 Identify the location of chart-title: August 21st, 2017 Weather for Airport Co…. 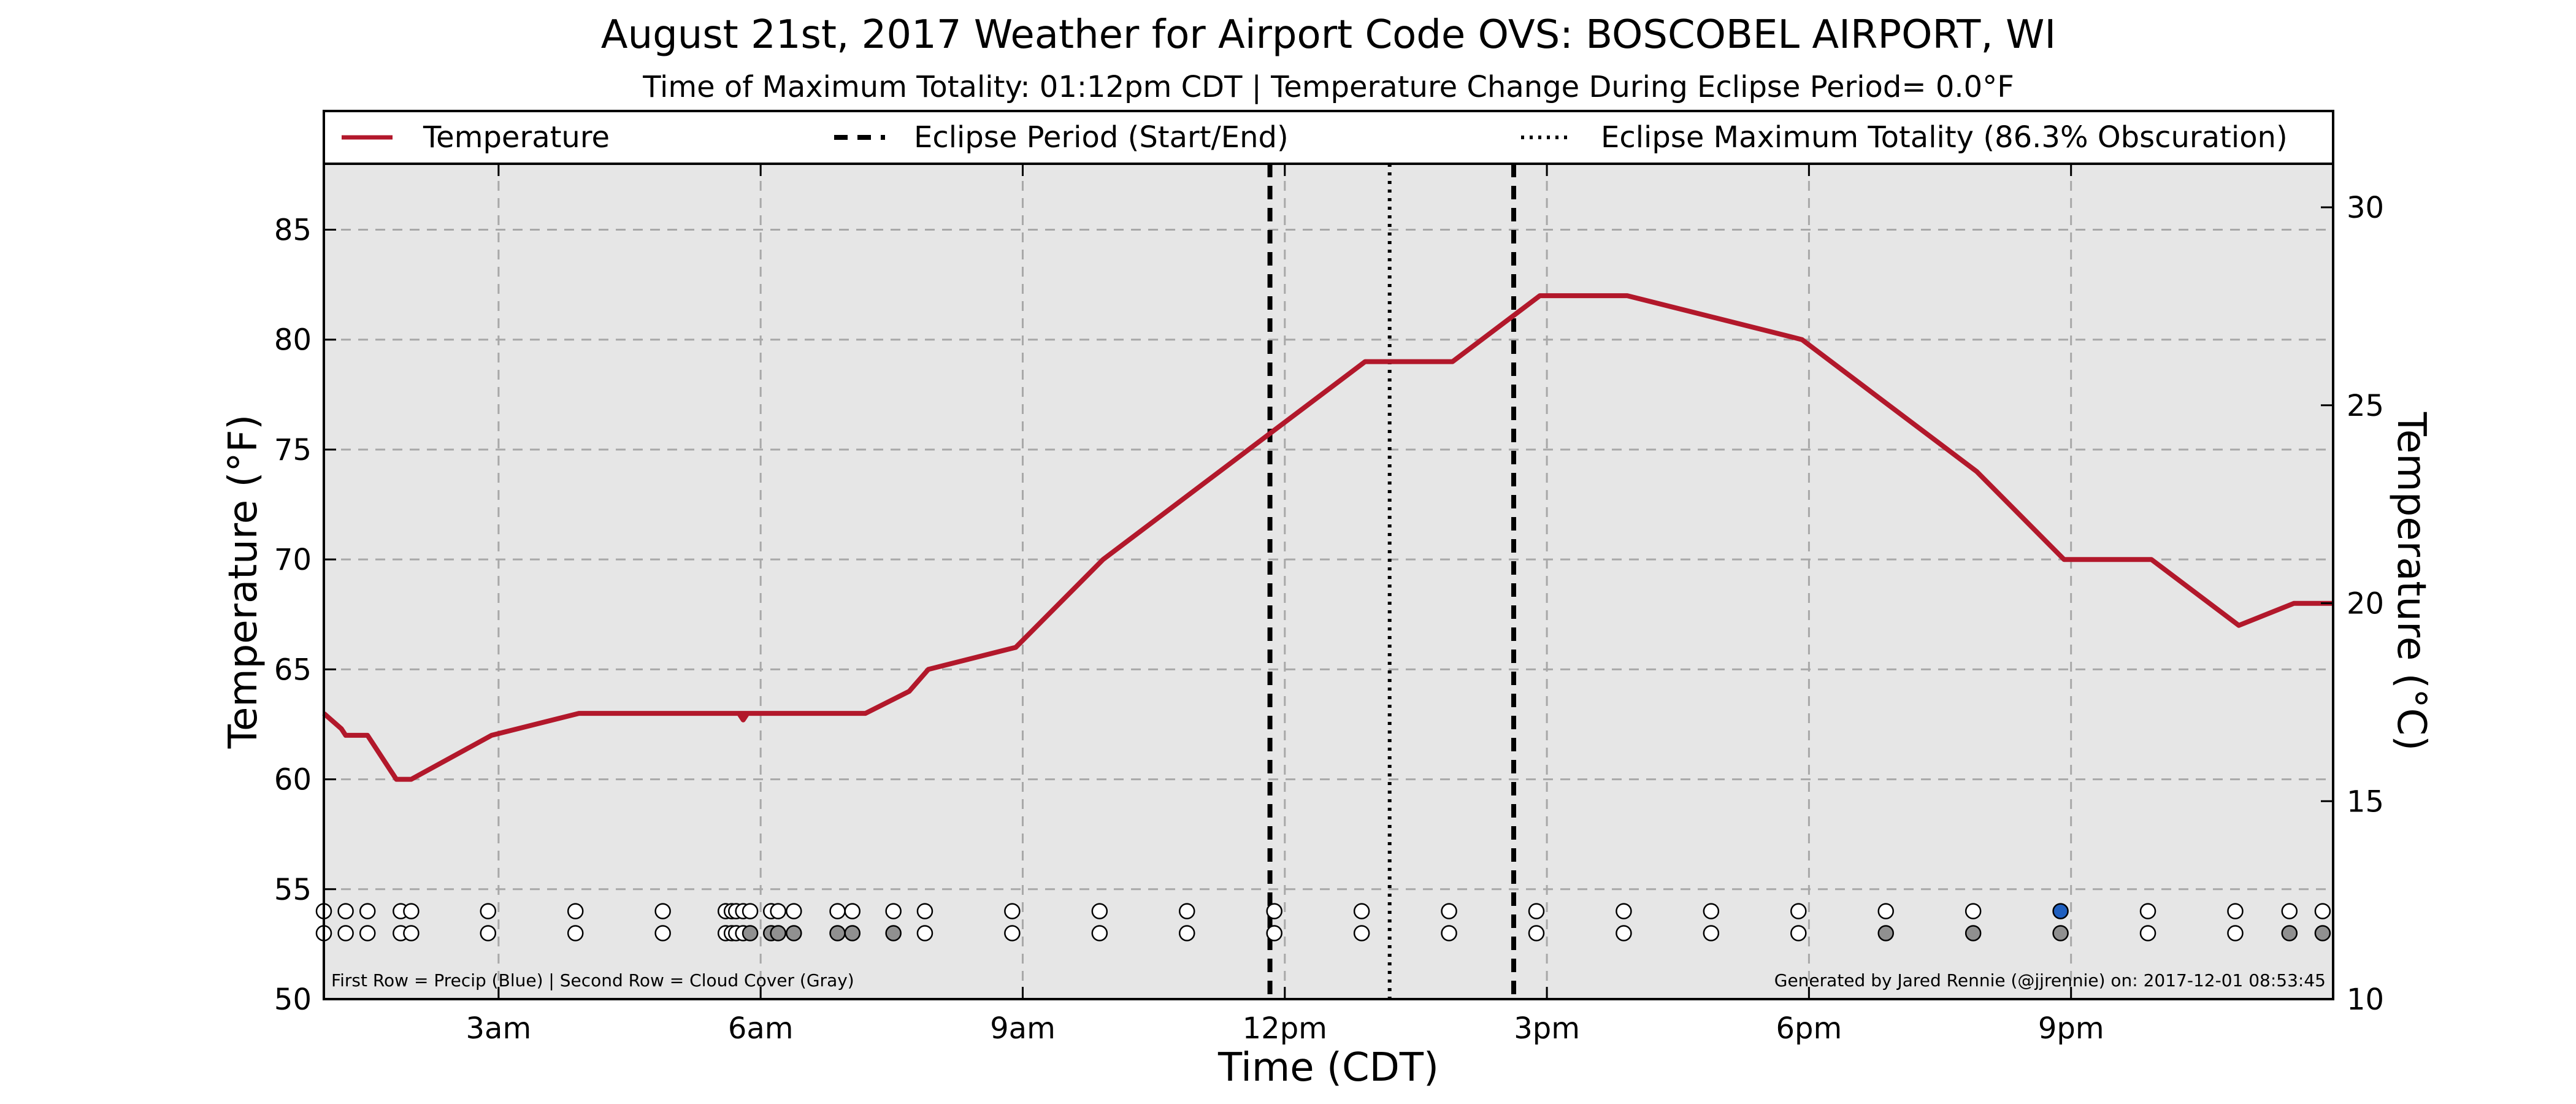
(1328, 35).